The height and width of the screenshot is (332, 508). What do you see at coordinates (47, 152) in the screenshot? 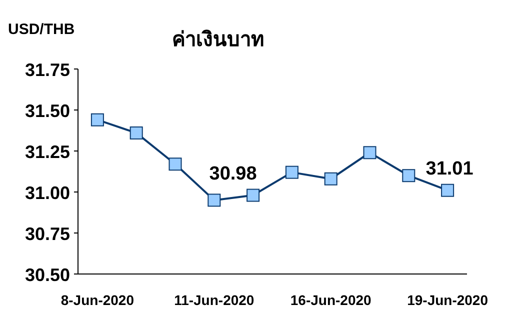
I see `y-tick-label: 31.25` at bounding box center [47, 152].